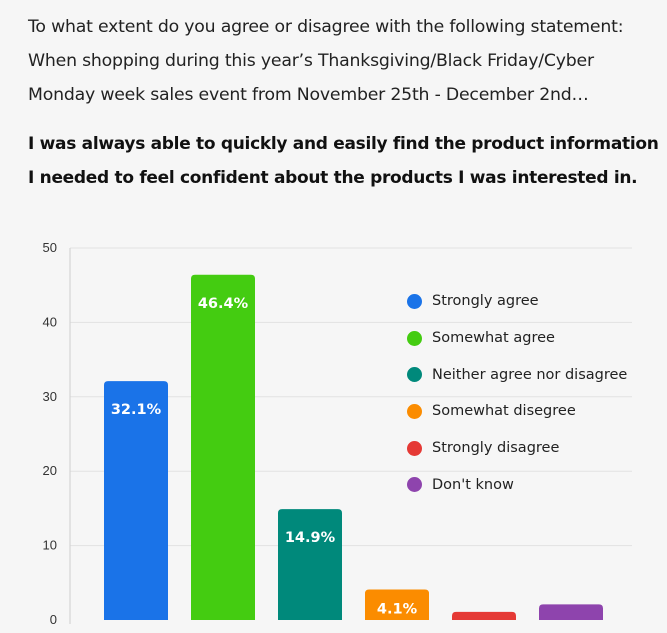 Image resolution: width=667 pixels, height=633 pixels. Describe the element at coordinates (530, 374) in the screenshot. I see `legend-label: Neither agree nor disagree` at that location.